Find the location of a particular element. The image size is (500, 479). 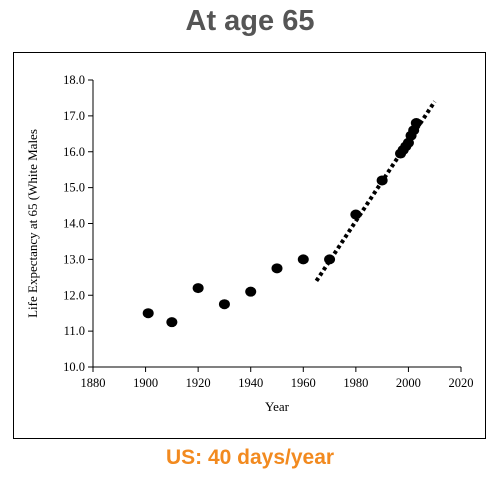

y-tick-label: 16.0 is located at coordinates (74, 152).